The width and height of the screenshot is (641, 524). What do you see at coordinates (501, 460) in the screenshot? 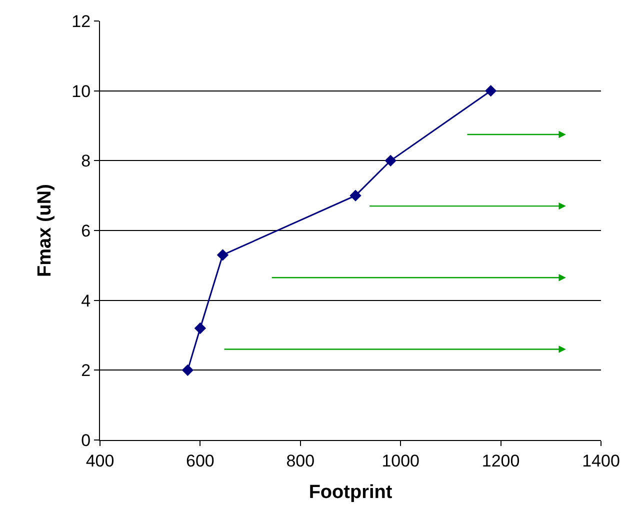
I see `x-tick-label: 1200` at bounding box center [501, 460].